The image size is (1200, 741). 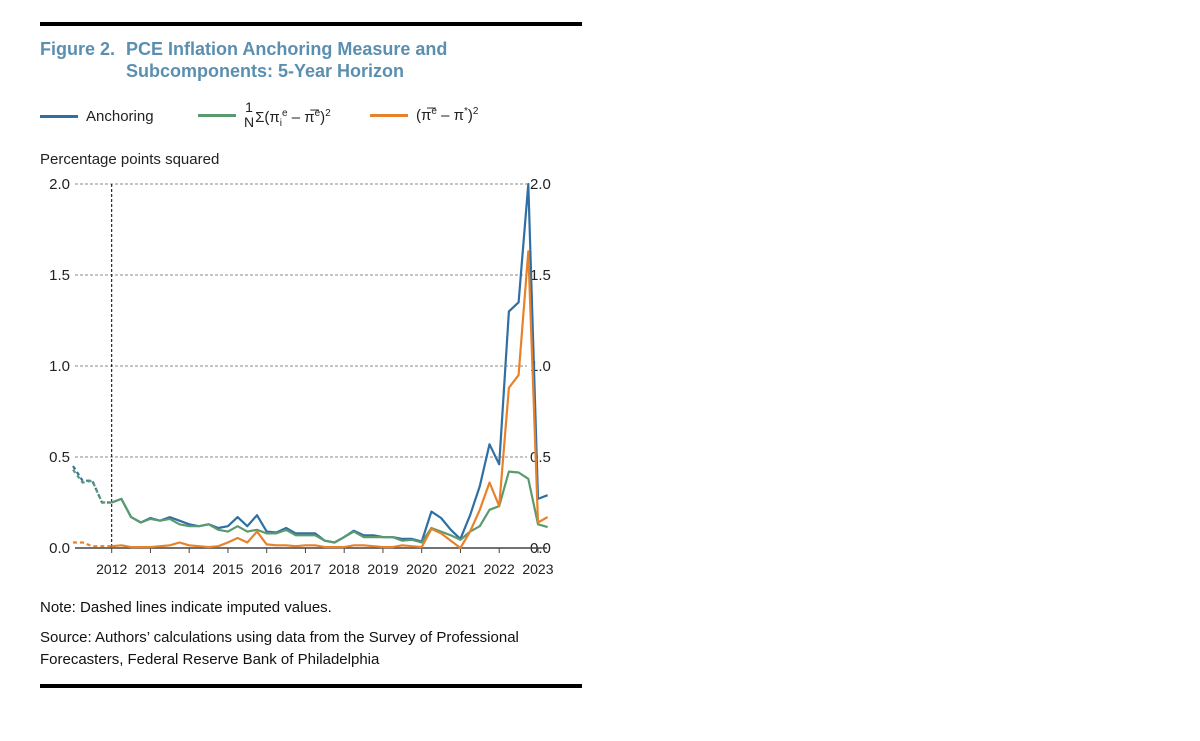 I want to click on y-tick-label-left: 1.0, so click(x=59, y=366).